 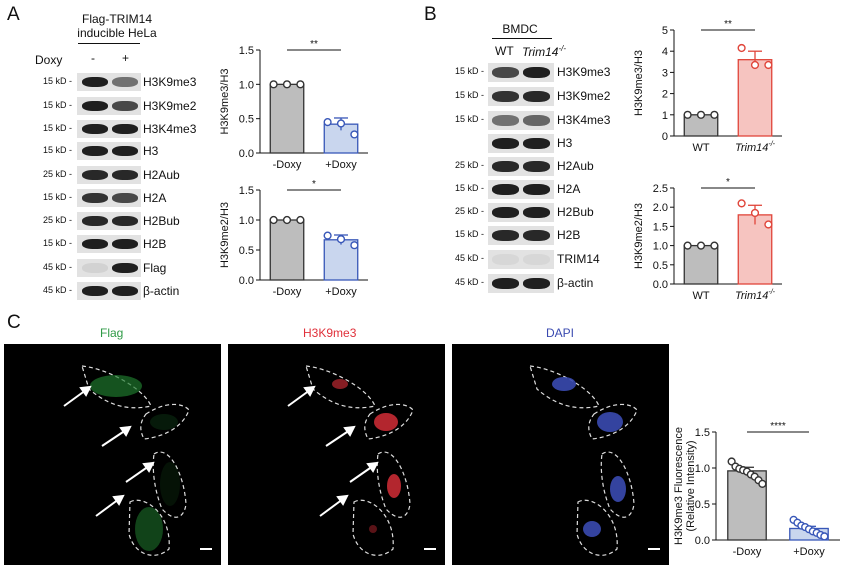 What do you see at coordinates (639, 83) in the screenshot?
I see `y-axis-label: H3K9me3/H3` at bounding box center [639, 83].